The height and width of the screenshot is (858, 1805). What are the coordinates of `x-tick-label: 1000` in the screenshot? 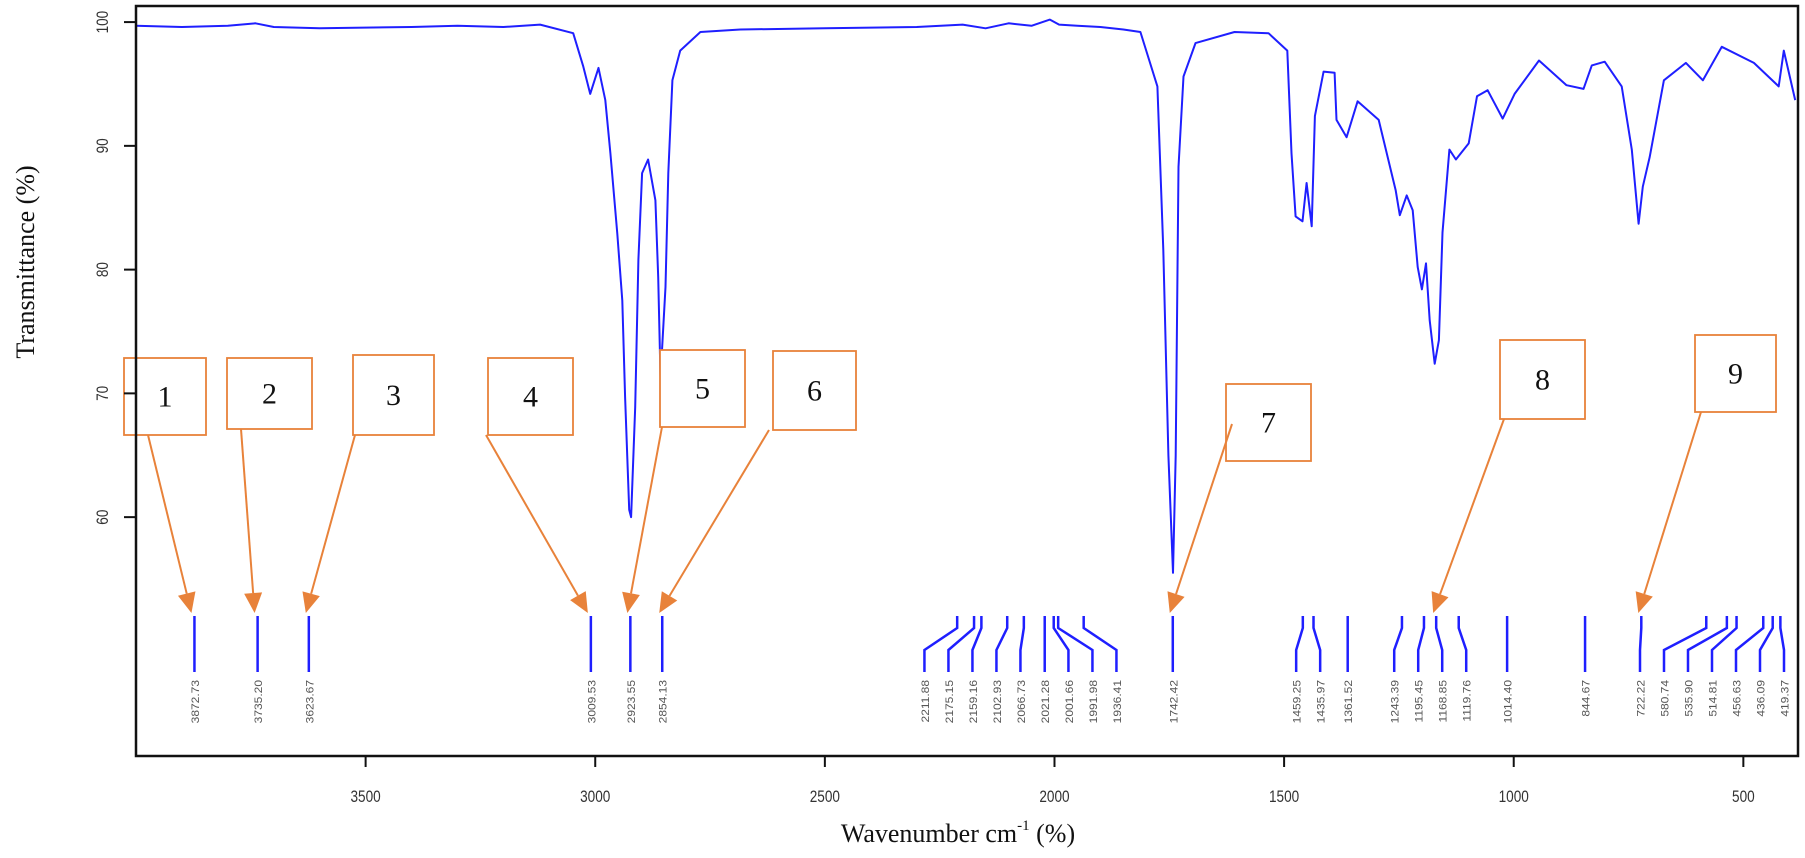 It's located at (1514, 797).